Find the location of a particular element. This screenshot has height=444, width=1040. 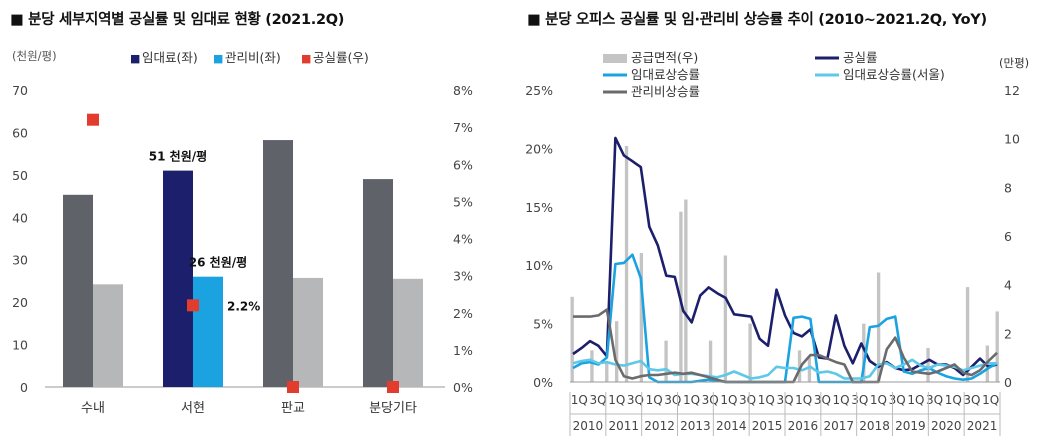

year-label: 2013 is located at coordinates (695, 426).